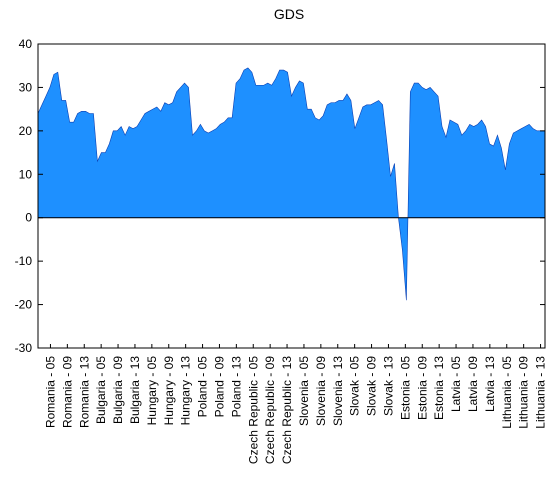 The image size is (550, 489). I want to click on y-tick-label: 30, so click(26, 87).